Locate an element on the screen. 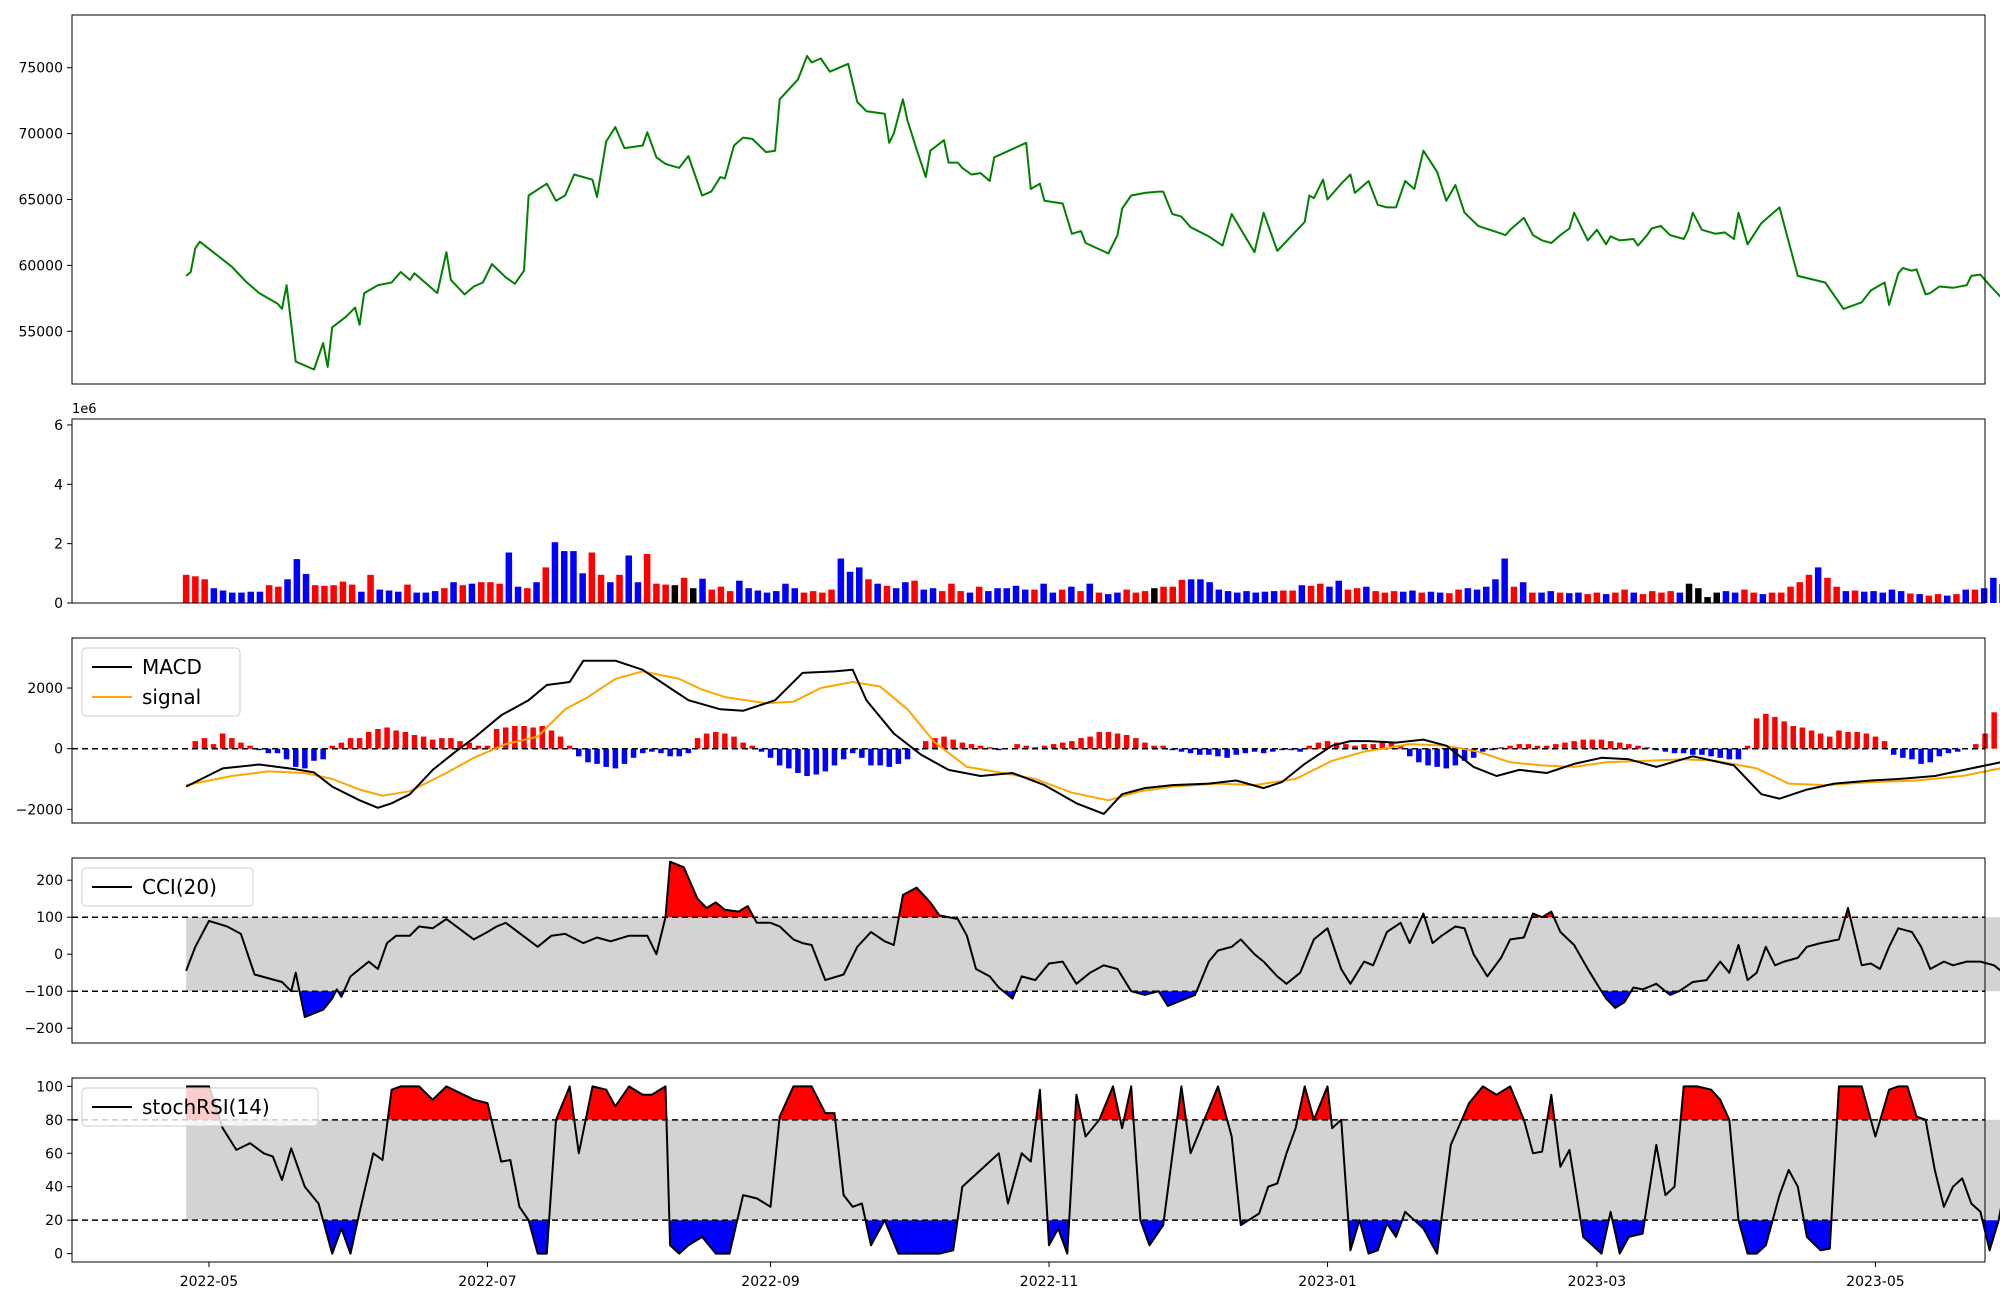 This screenshot has height=1300, width=2000. cci-ytick-label: −100 is located at coordinates (44, 992).